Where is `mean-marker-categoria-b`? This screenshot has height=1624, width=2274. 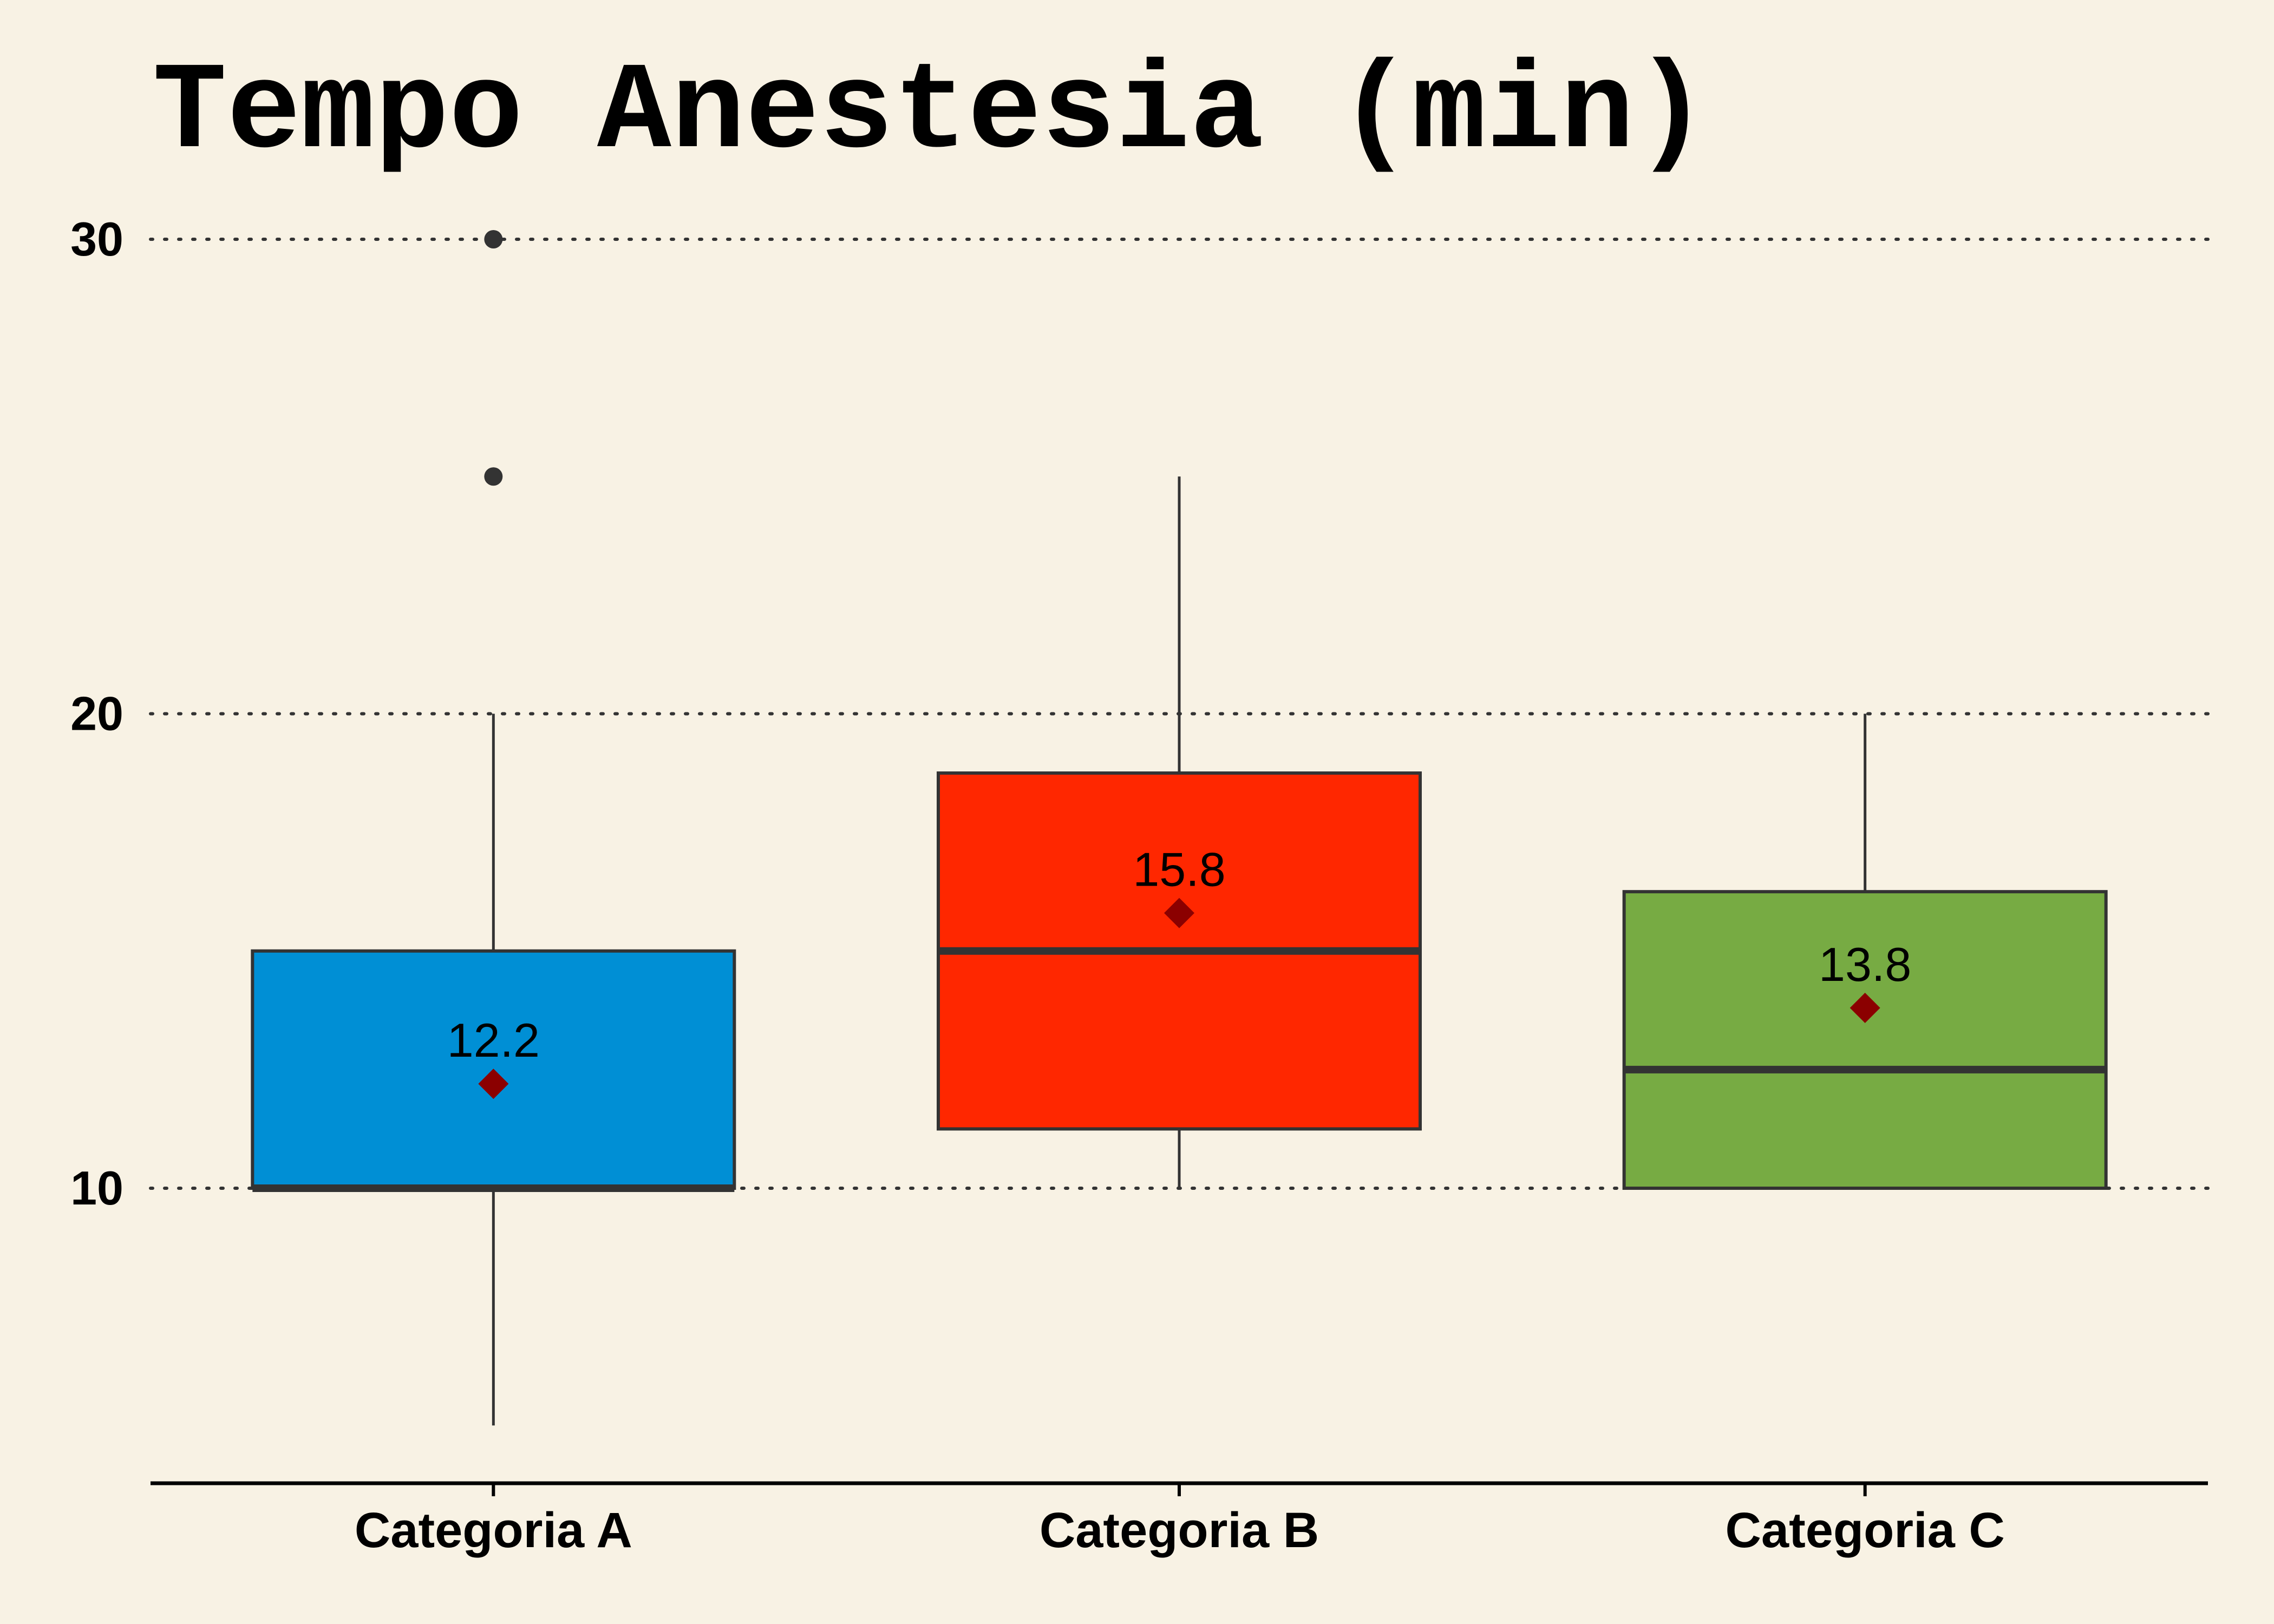 mean-marker-categoria-b is located at coordinates (1179, 913).